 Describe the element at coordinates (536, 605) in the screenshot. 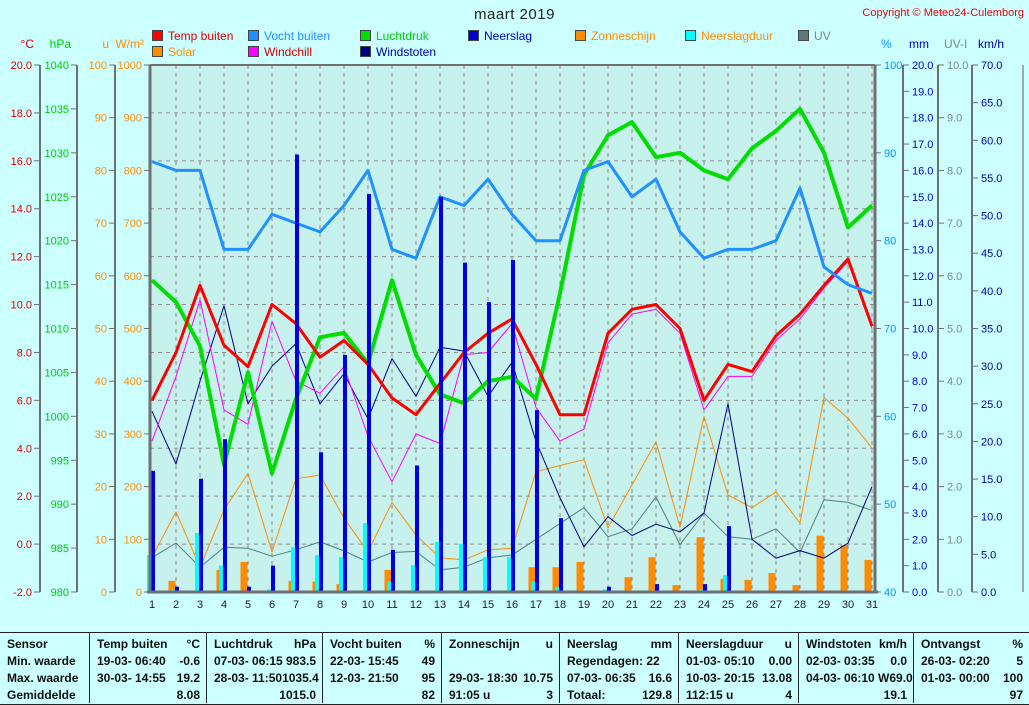

I see `day-label: 17` at that location.